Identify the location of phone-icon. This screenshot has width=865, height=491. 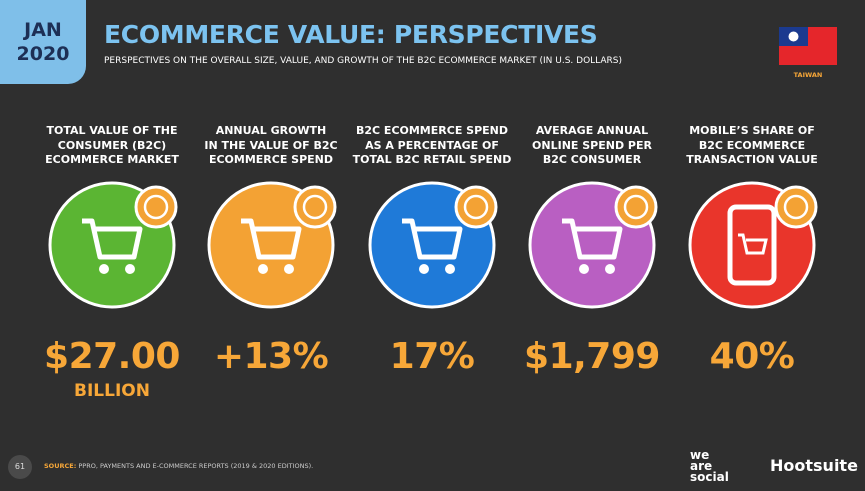
(752, 245).